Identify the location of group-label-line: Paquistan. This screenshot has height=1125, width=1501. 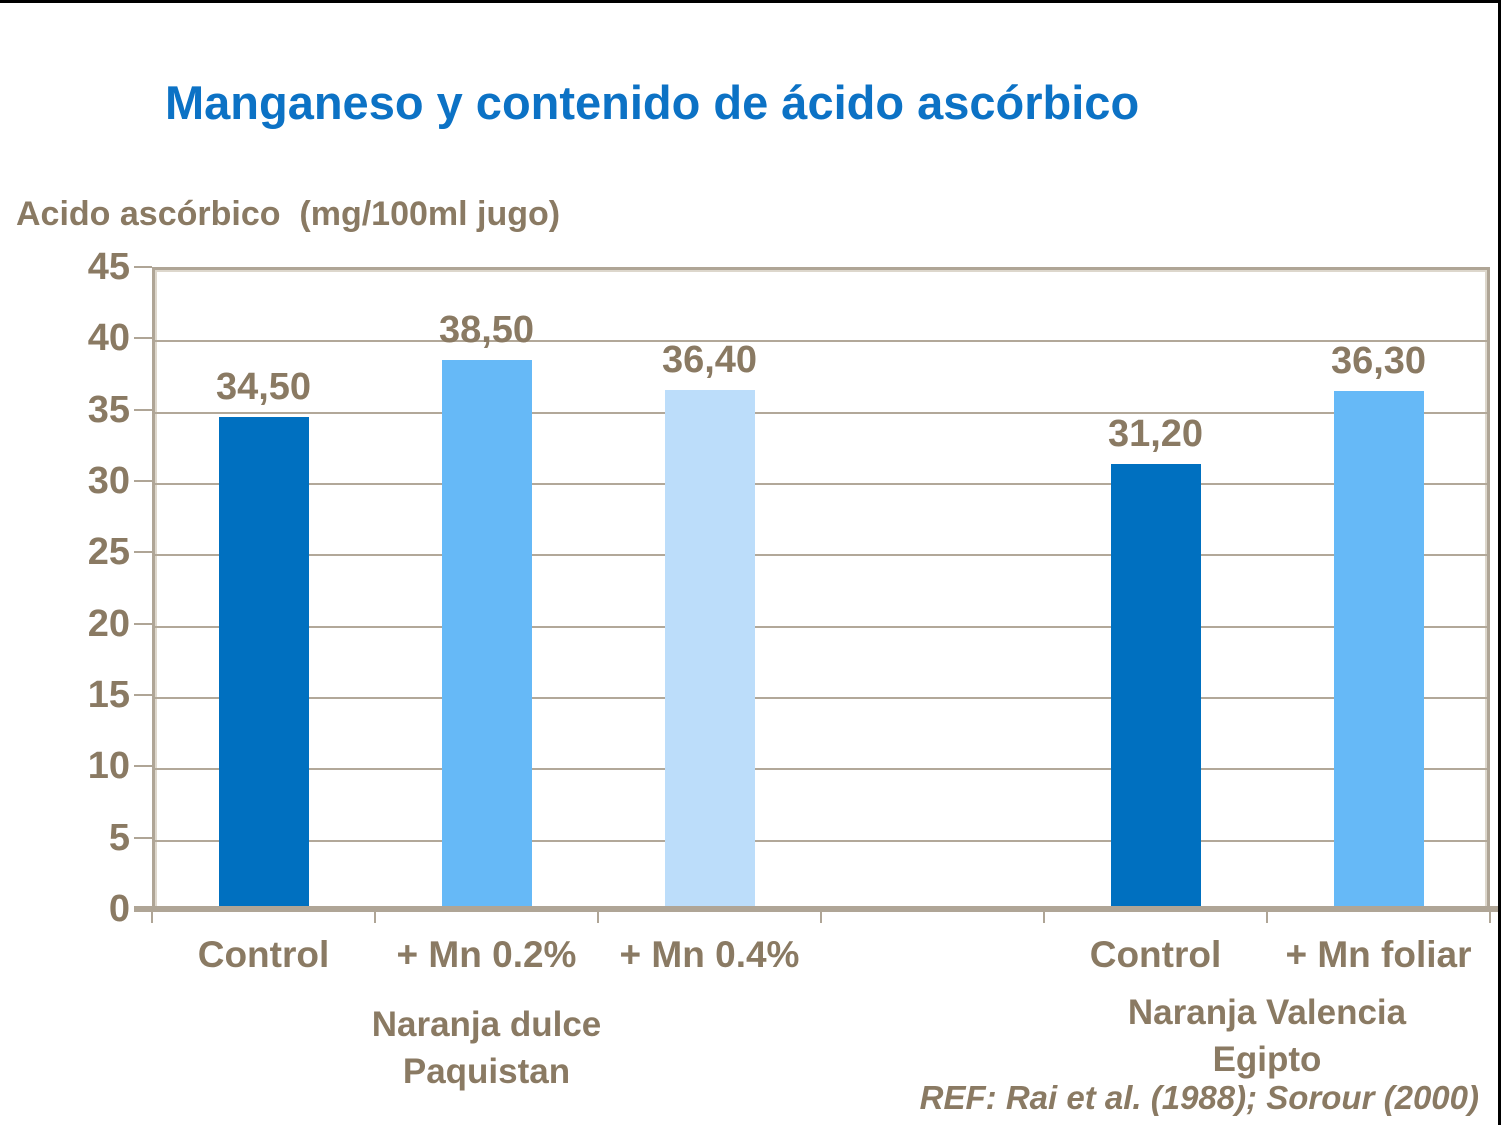
(486, 1071).